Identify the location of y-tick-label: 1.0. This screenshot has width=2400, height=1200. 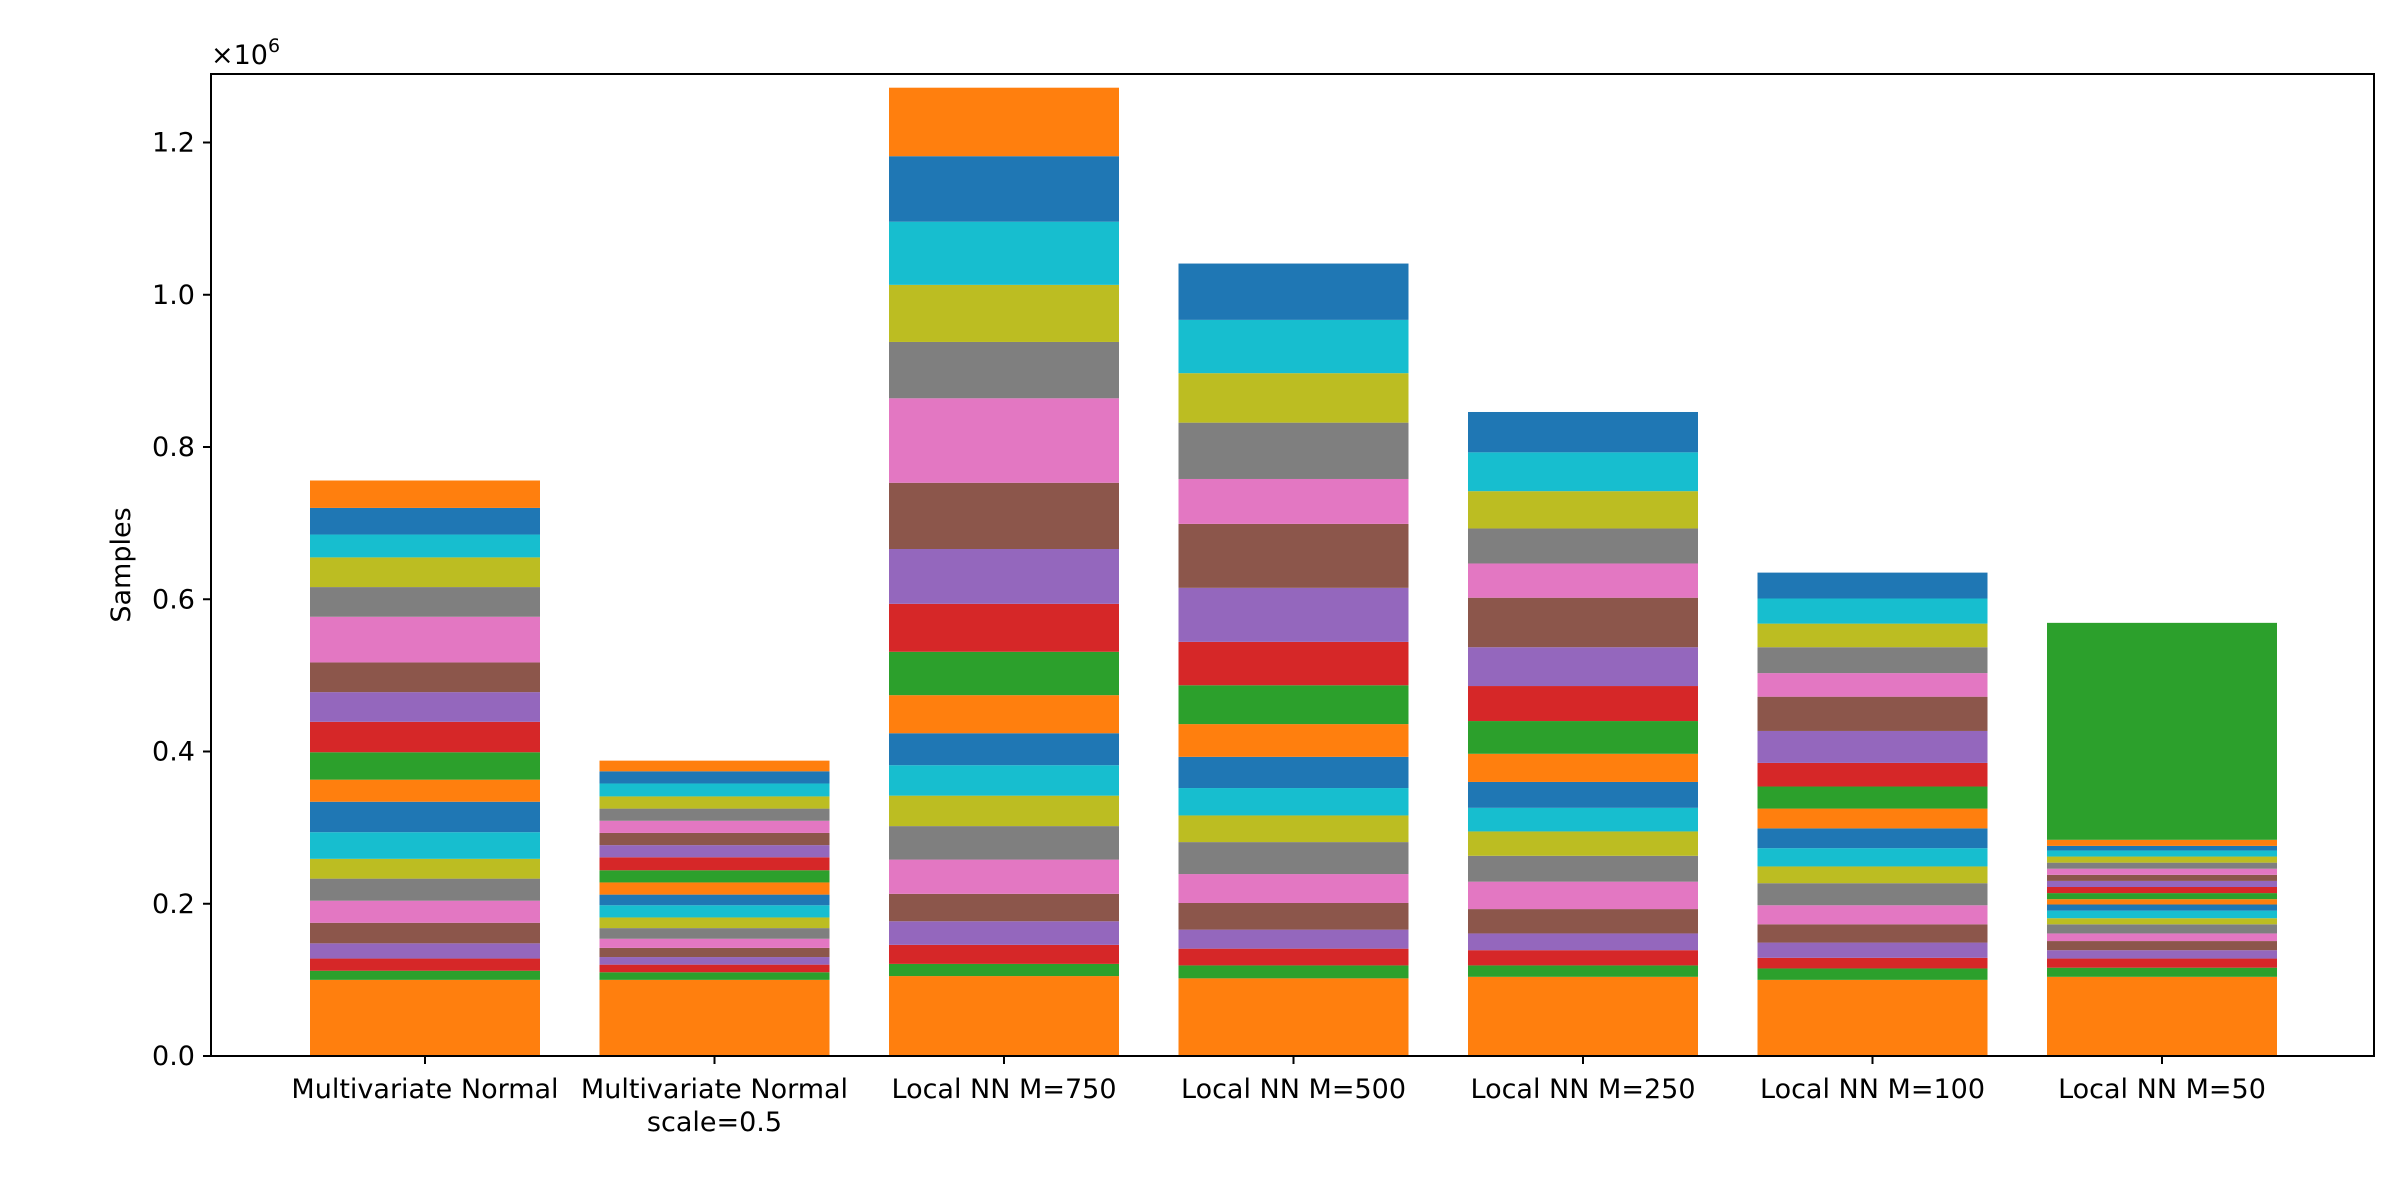
(173, 295).